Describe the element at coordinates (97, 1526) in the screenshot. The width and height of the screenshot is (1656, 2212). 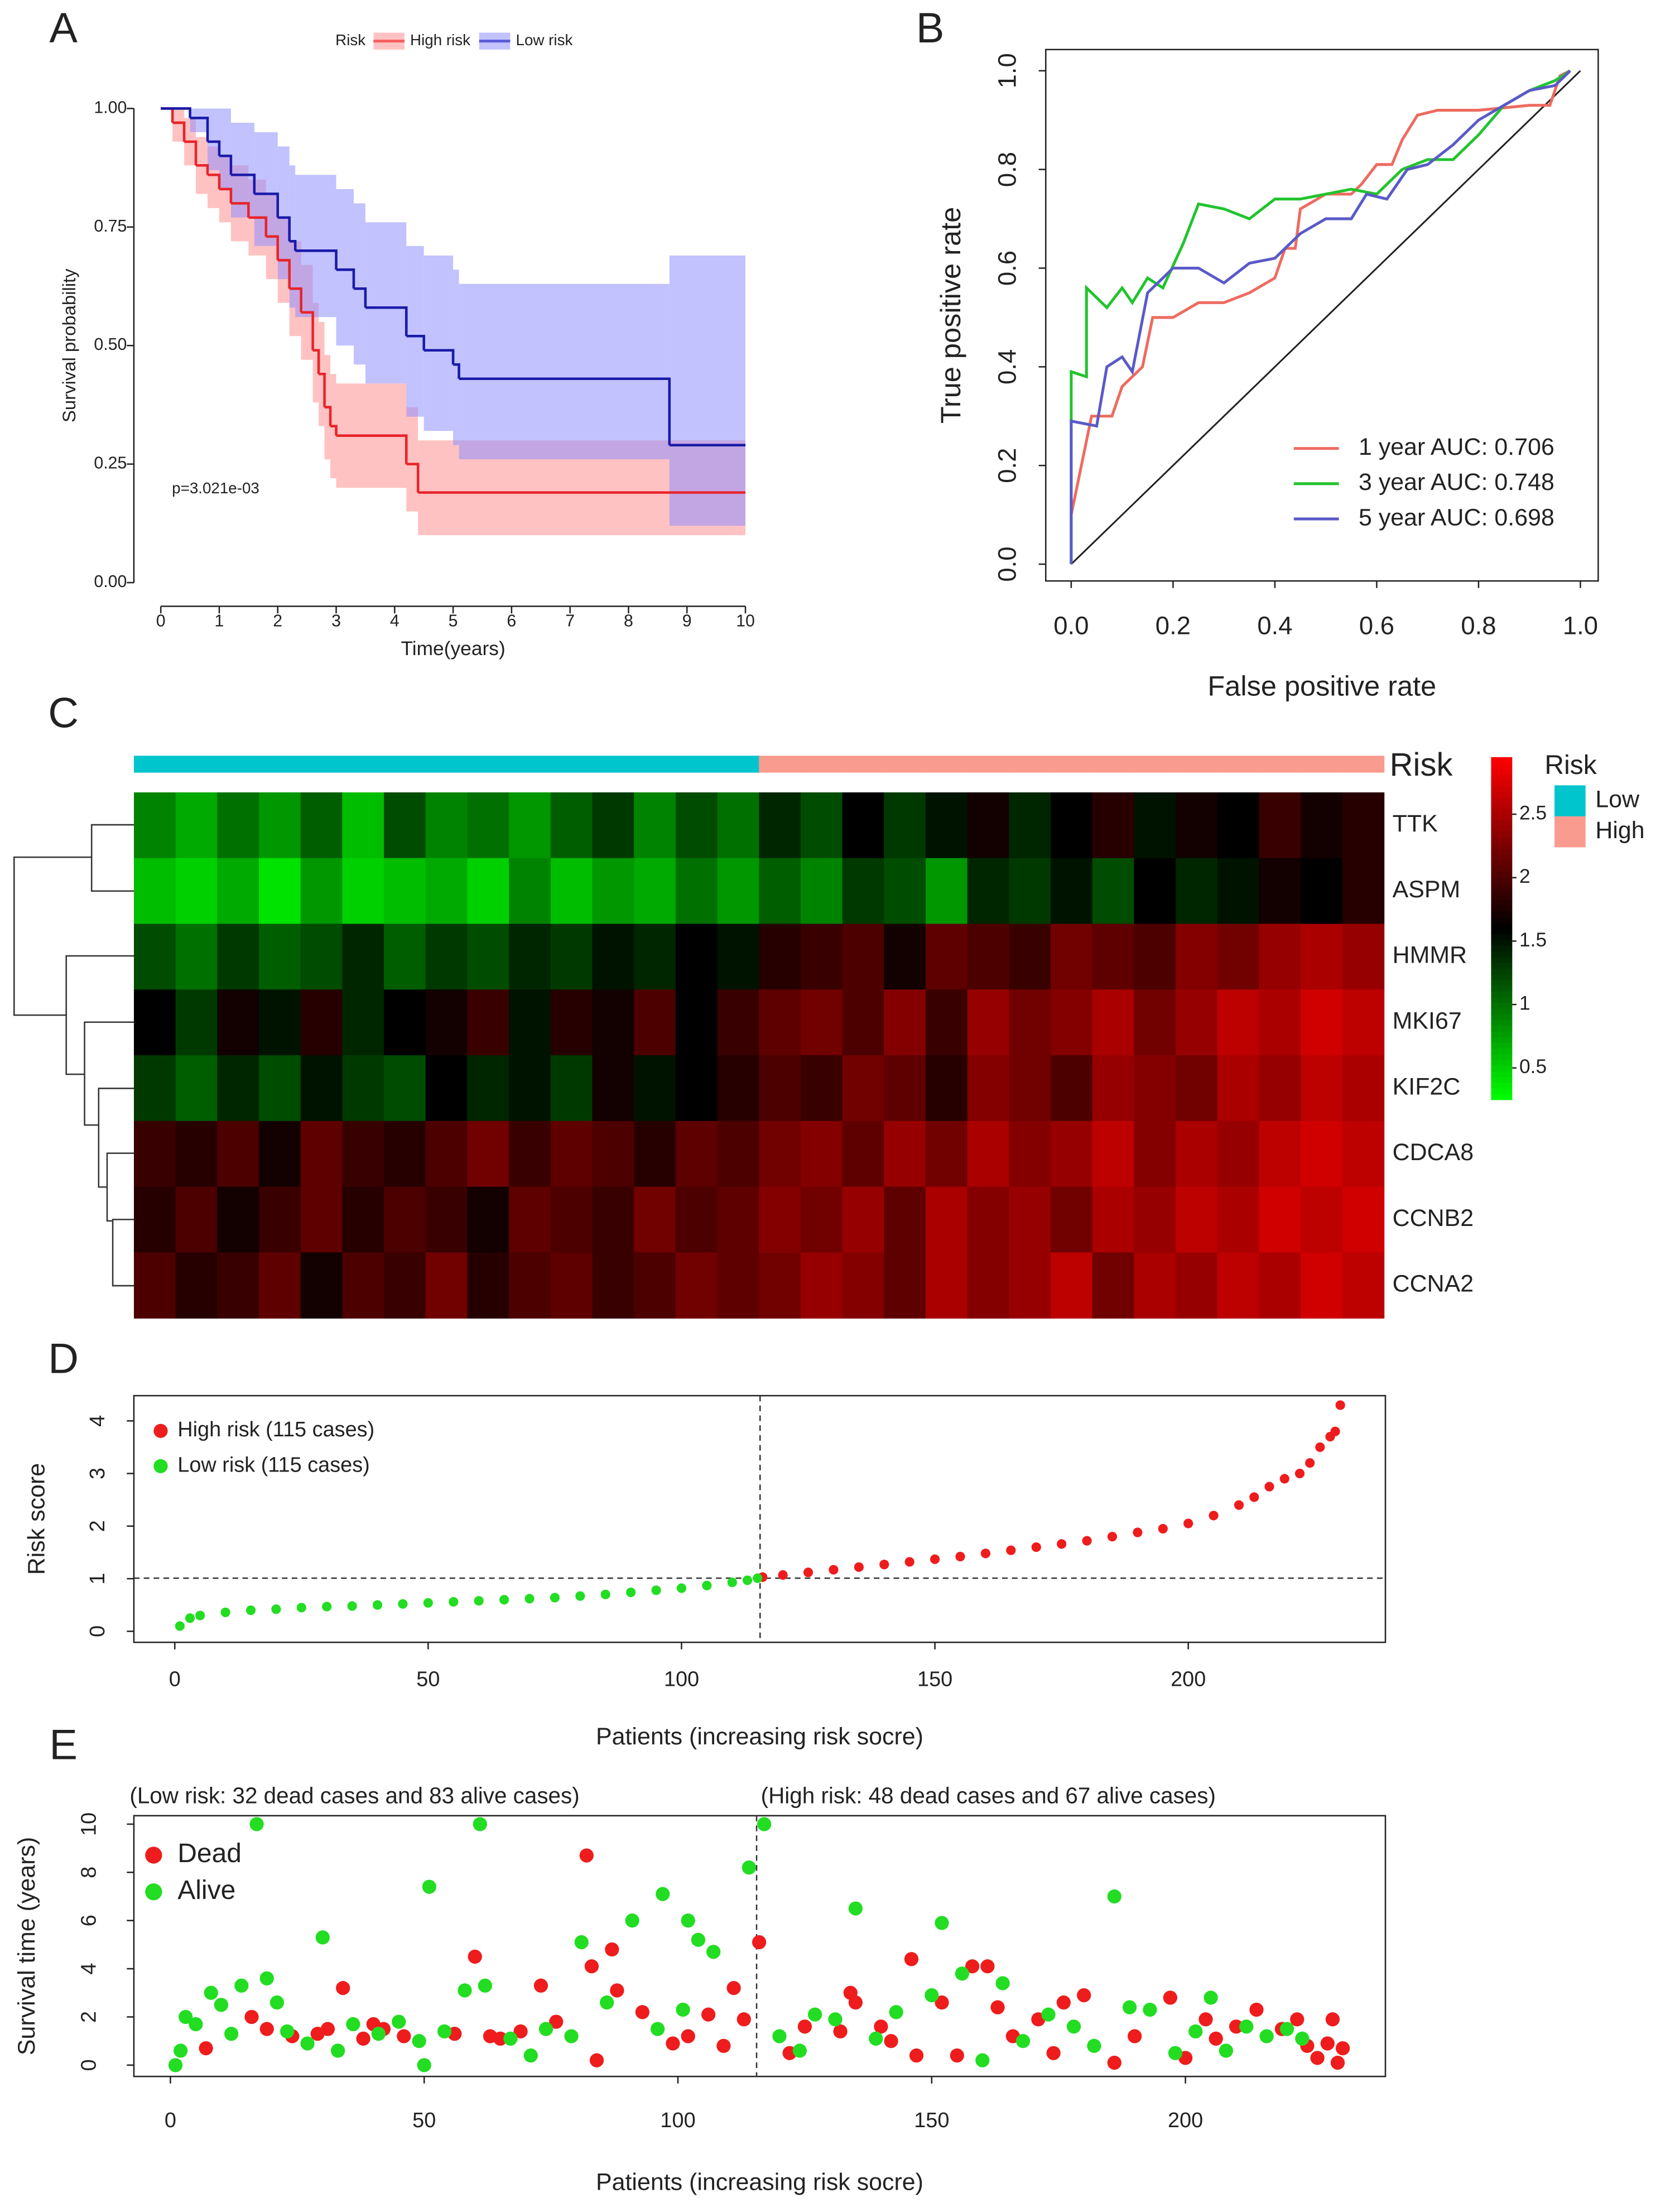
I see `y-tick-label: 2` at that location.